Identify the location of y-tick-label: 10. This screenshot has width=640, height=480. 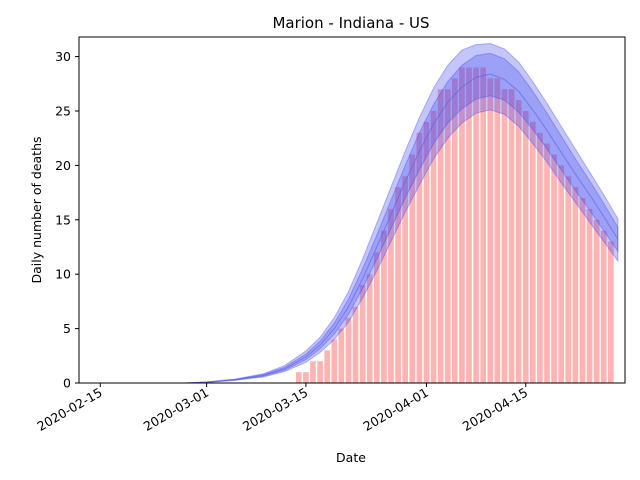
(63, 274).